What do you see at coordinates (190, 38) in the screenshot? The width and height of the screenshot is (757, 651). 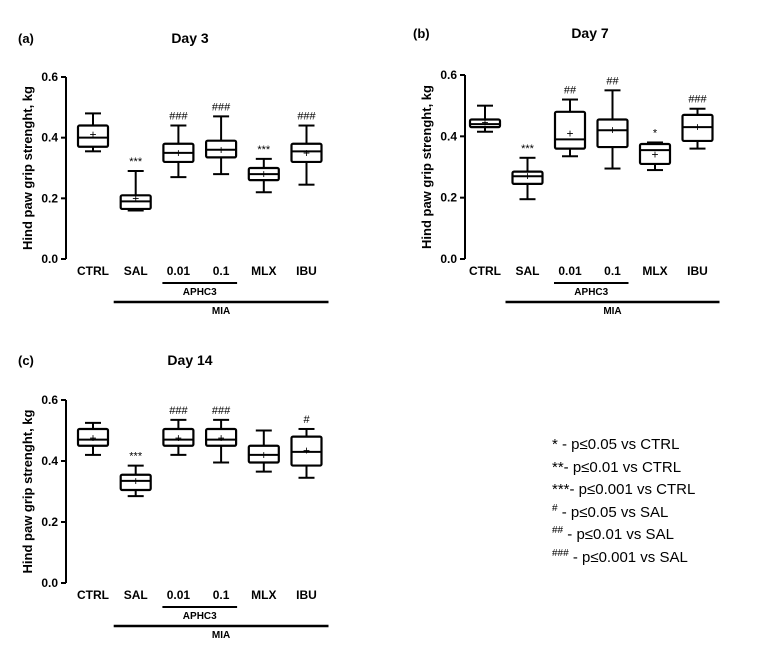 I see `chart-title: Day 3` at bounding box center [190, 38].